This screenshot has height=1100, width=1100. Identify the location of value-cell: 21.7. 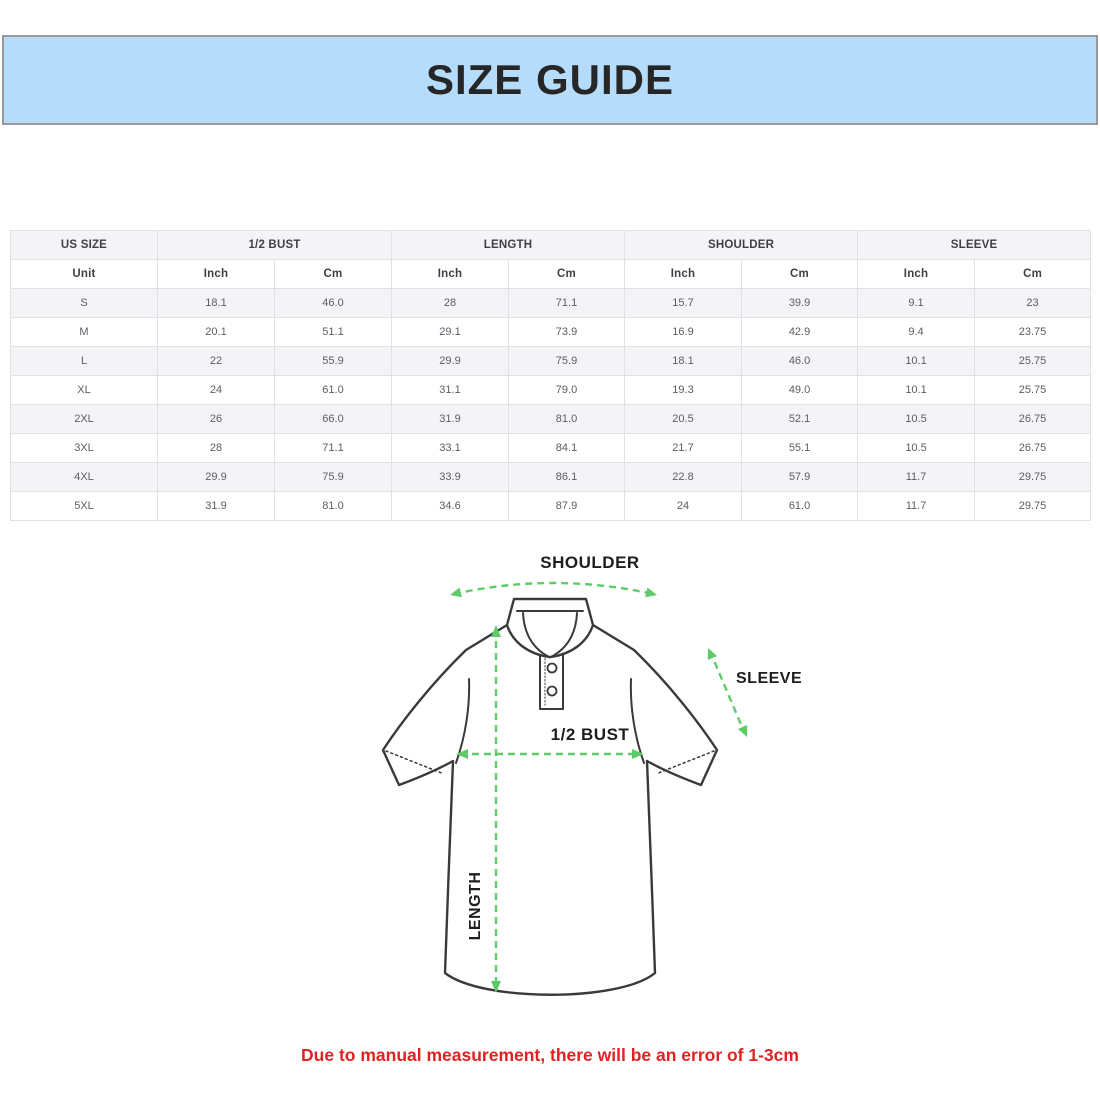
(683, 448).